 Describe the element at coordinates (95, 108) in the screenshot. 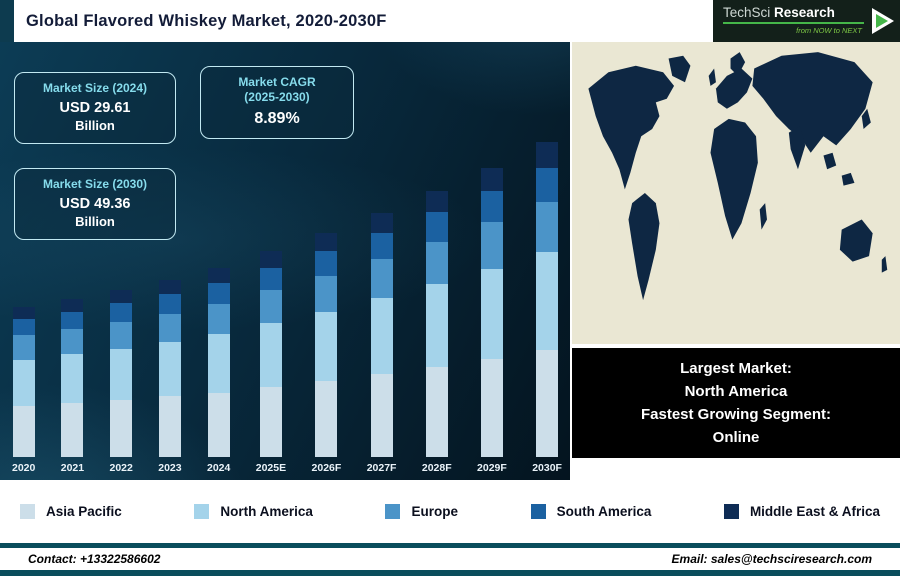

I see `market-size-2024-value: USD 29.61` at that location.